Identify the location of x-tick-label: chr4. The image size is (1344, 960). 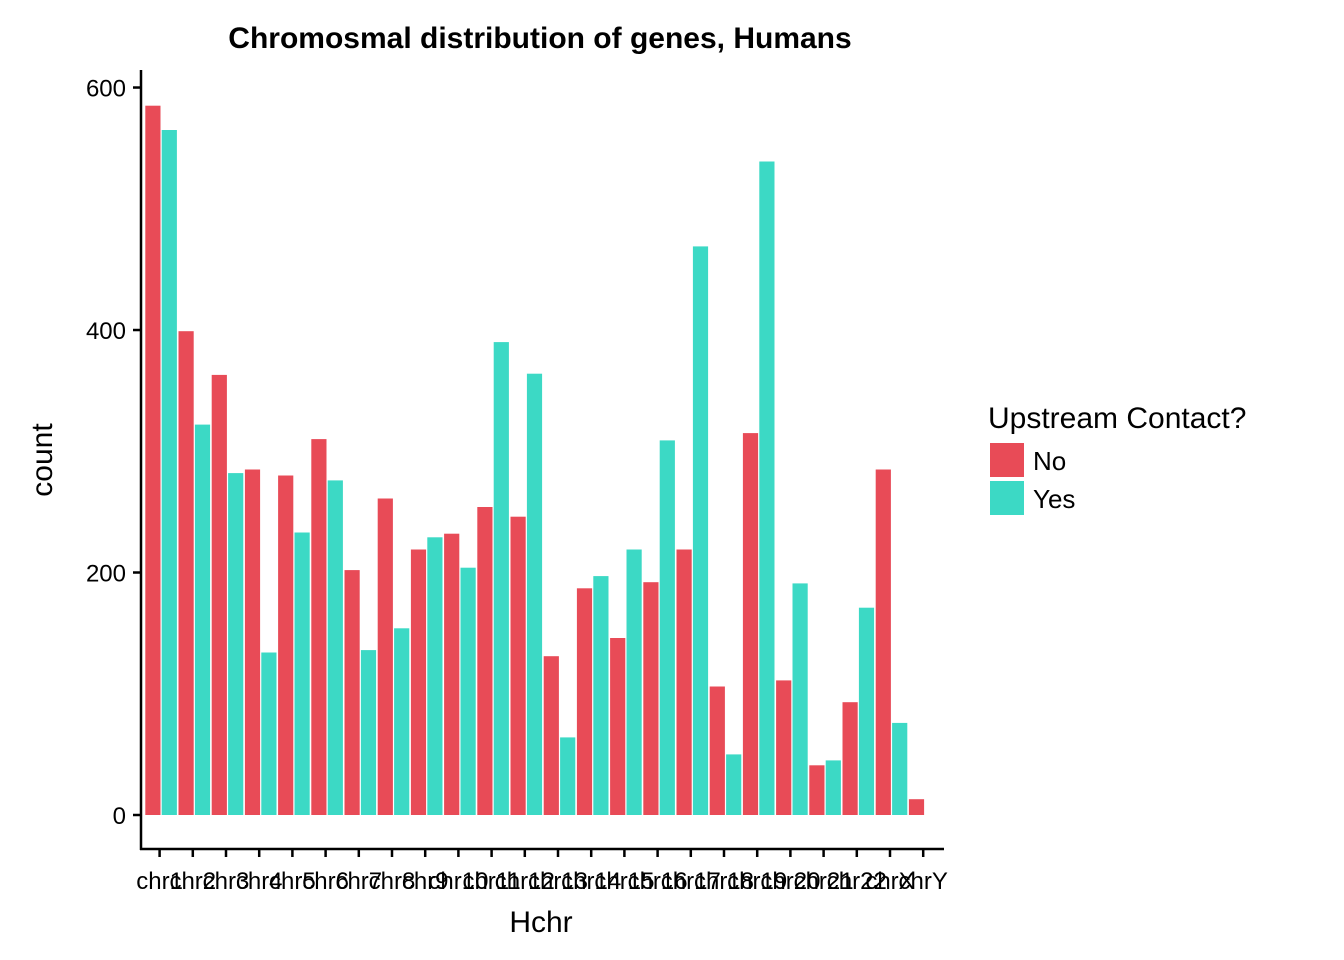
(259, 881).